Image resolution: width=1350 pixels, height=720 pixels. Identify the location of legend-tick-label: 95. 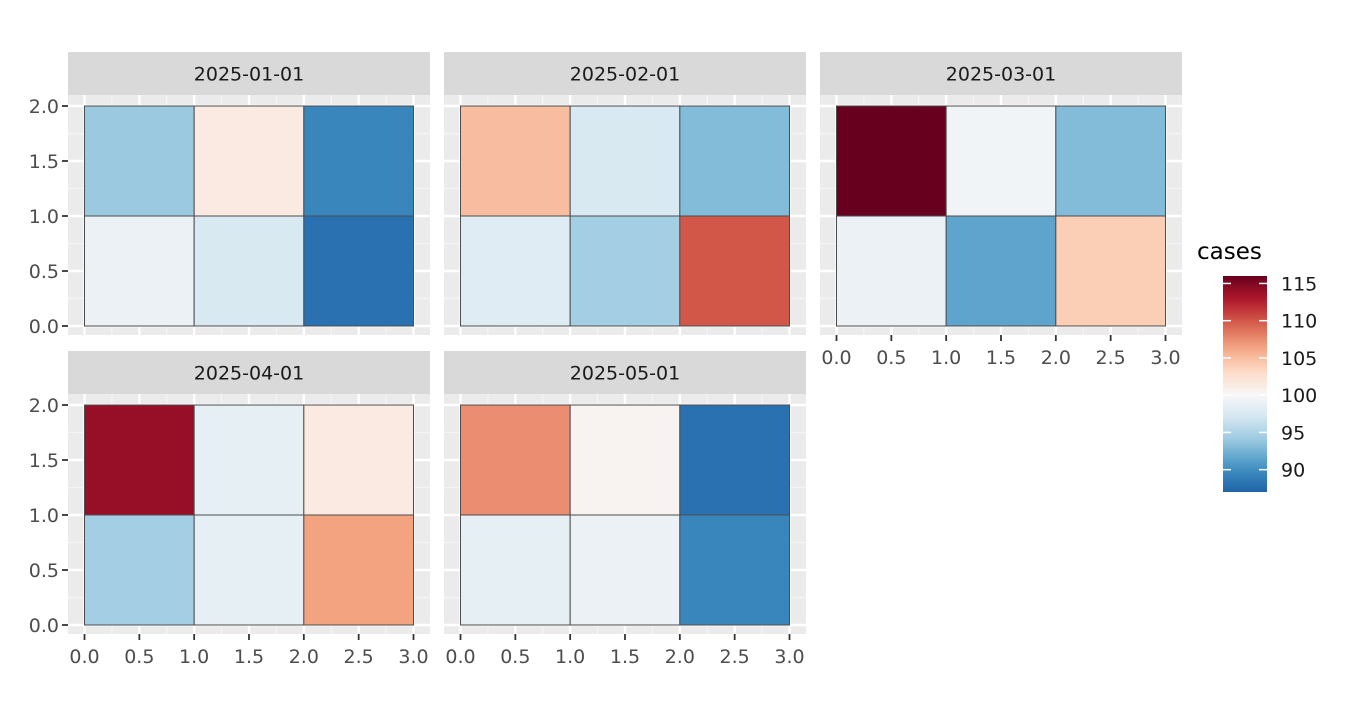
(1293, 433).